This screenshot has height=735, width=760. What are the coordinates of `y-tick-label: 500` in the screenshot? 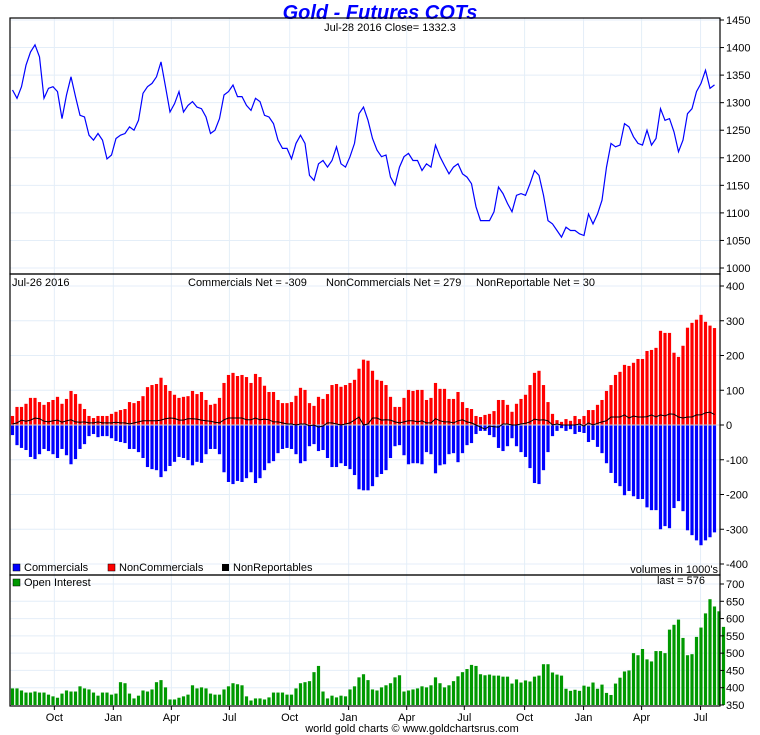 It's located at (735, 654).